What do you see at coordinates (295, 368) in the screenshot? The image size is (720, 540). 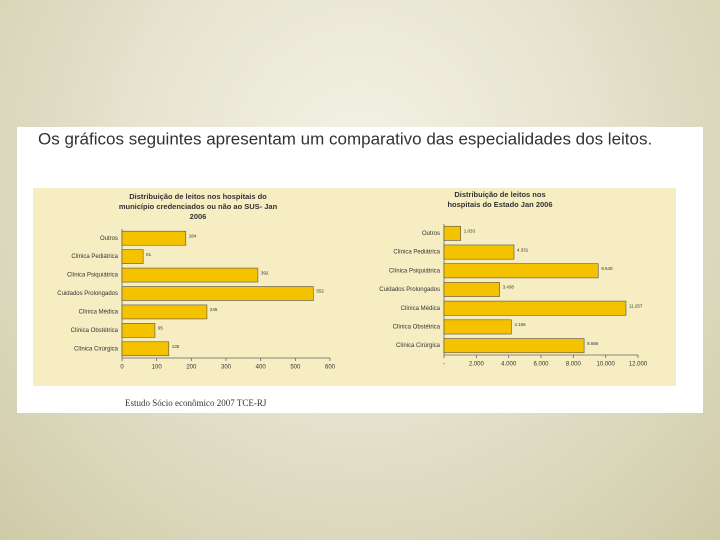 I see `x-tick-label: 500` at bounding box center [295, 368].